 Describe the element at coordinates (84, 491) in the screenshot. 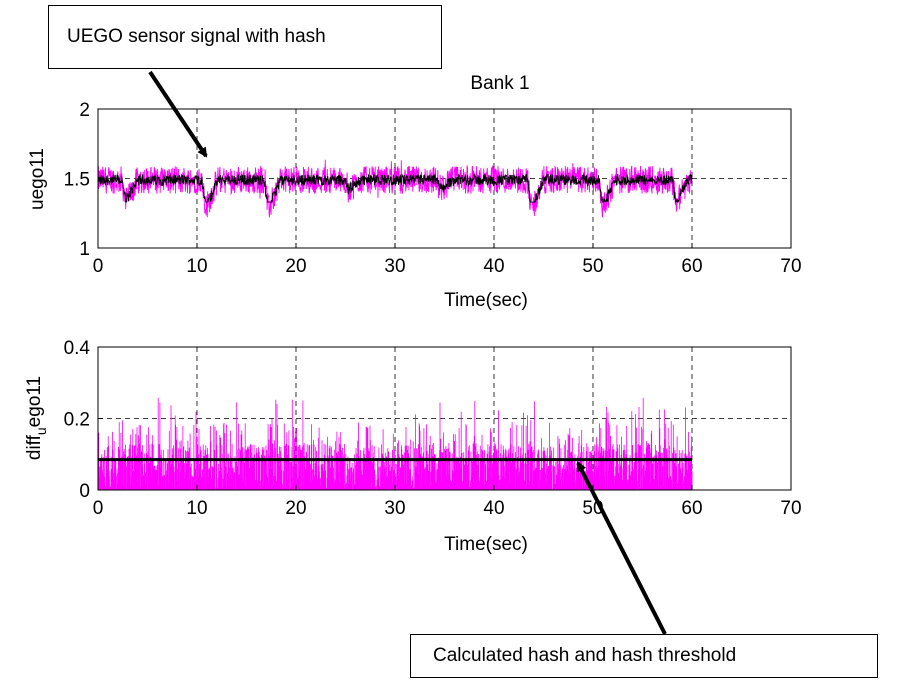

I see `y-tick-label: 0` at that location.